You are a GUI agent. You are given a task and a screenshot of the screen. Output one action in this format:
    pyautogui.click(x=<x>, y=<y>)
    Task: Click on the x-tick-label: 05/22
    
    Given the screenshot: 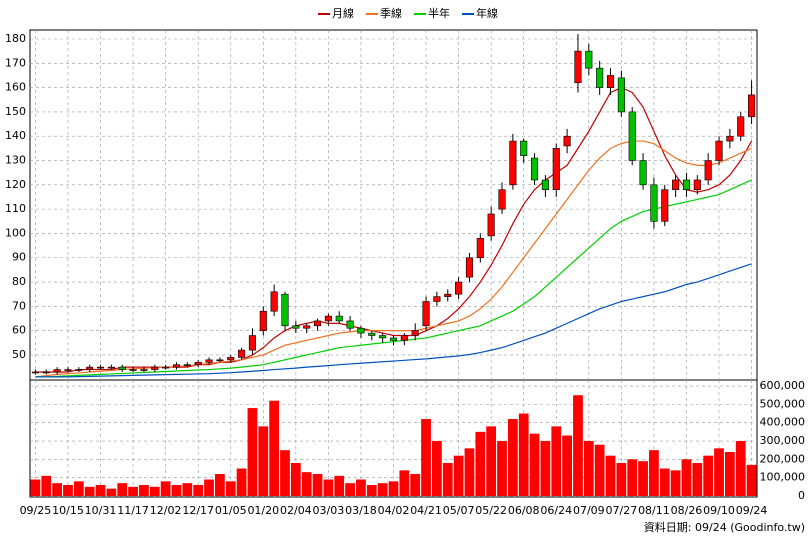 What is the action you would take?
    pyautogui.click(x=491, y=510)
    